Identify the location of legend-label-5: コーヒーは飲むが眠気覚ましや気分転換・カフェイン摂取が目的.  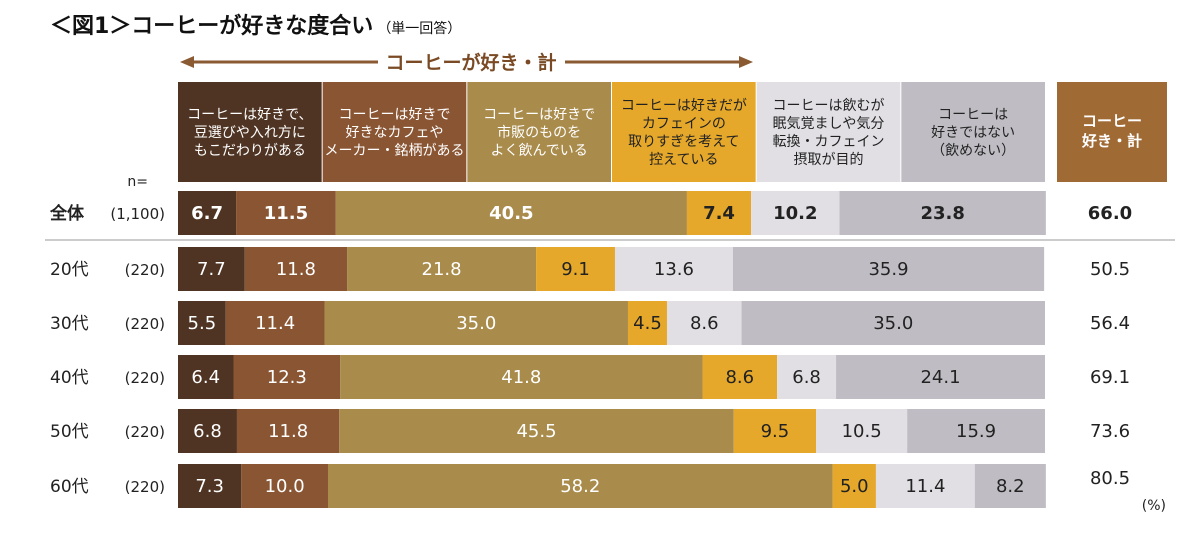
(829, 133).